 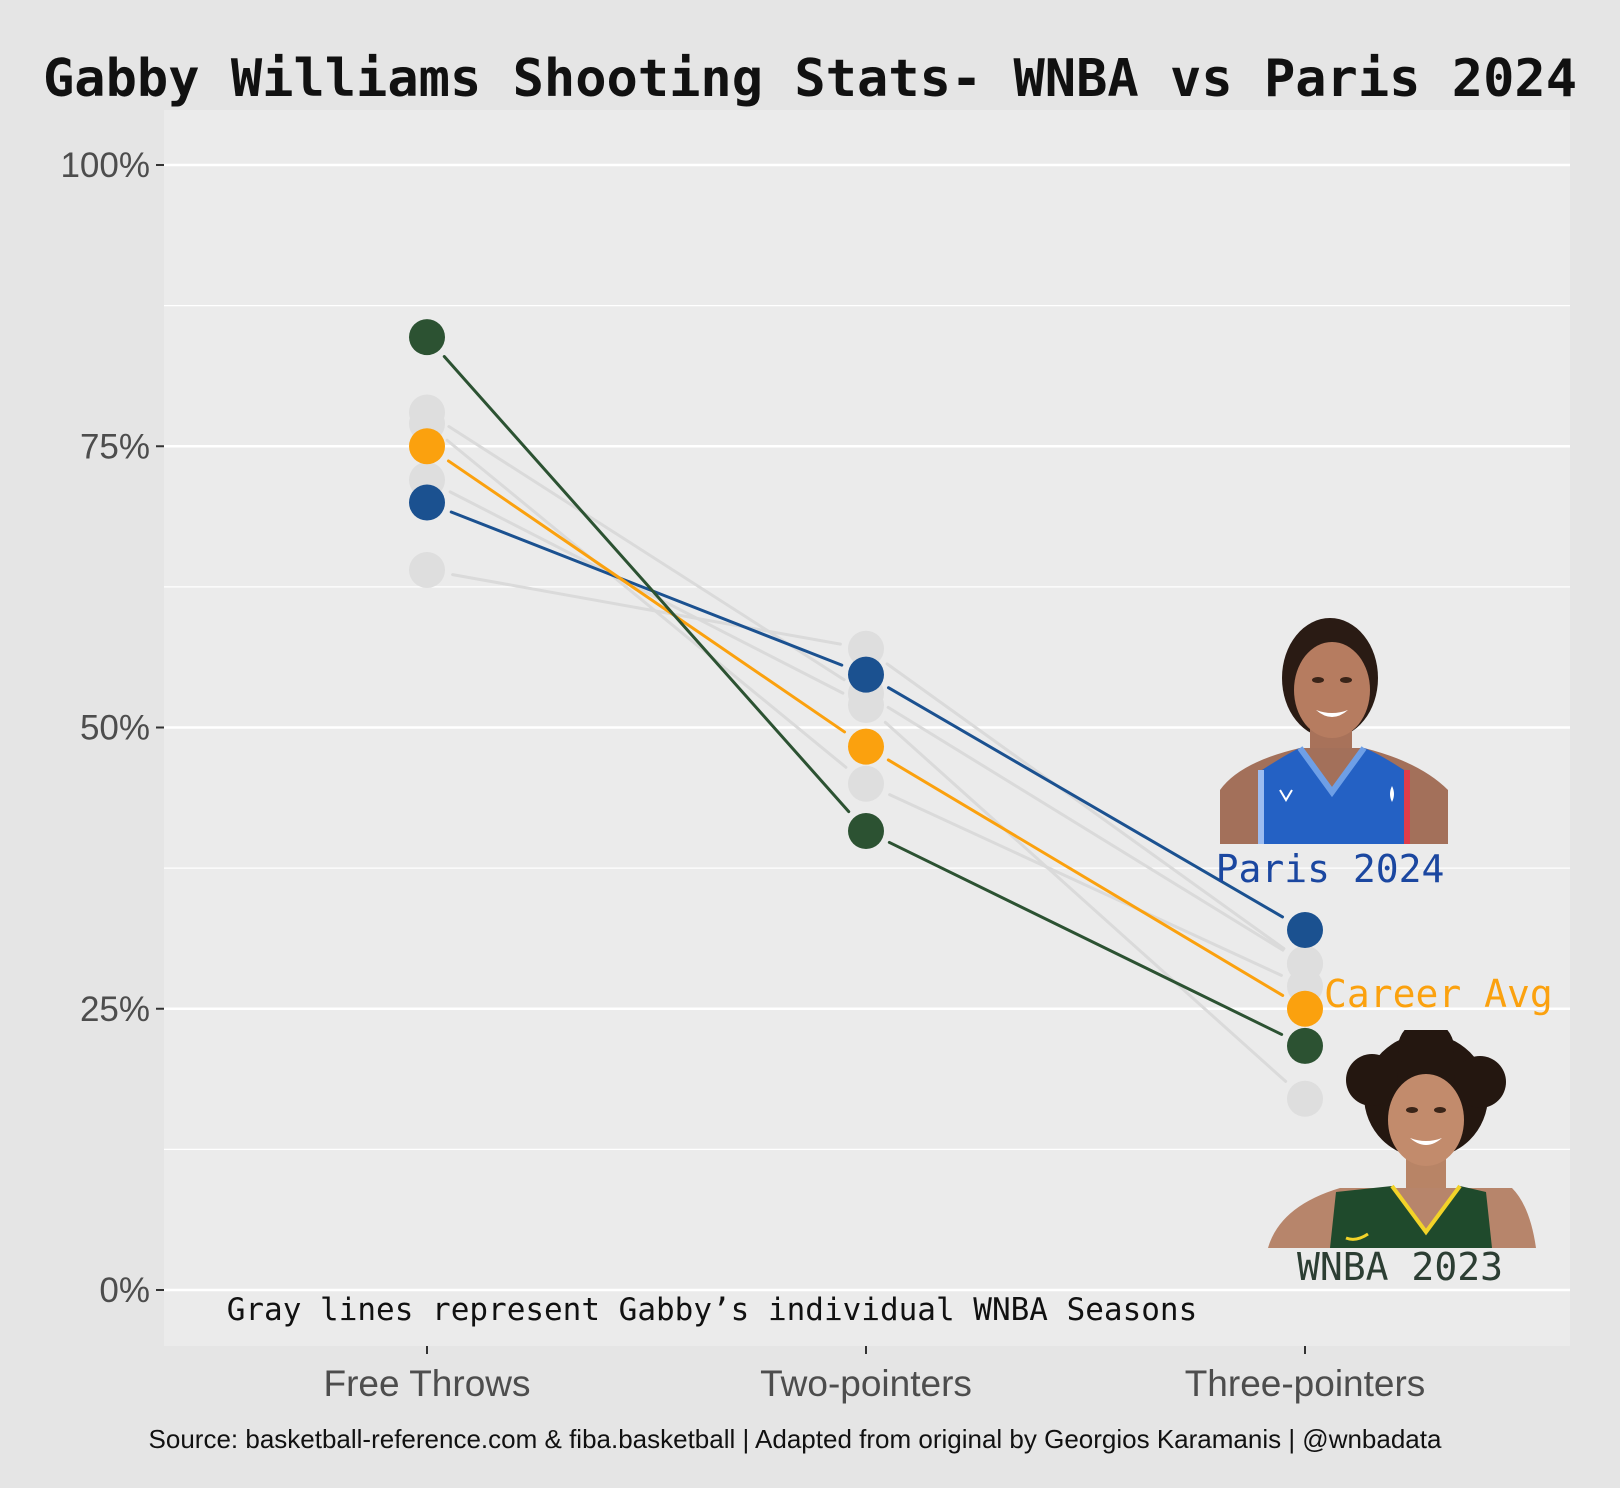 What do you see at coordinates (1334, 731) in the screenshot?
I see `paris-2024-photo` at bounding box center [1334, 731].